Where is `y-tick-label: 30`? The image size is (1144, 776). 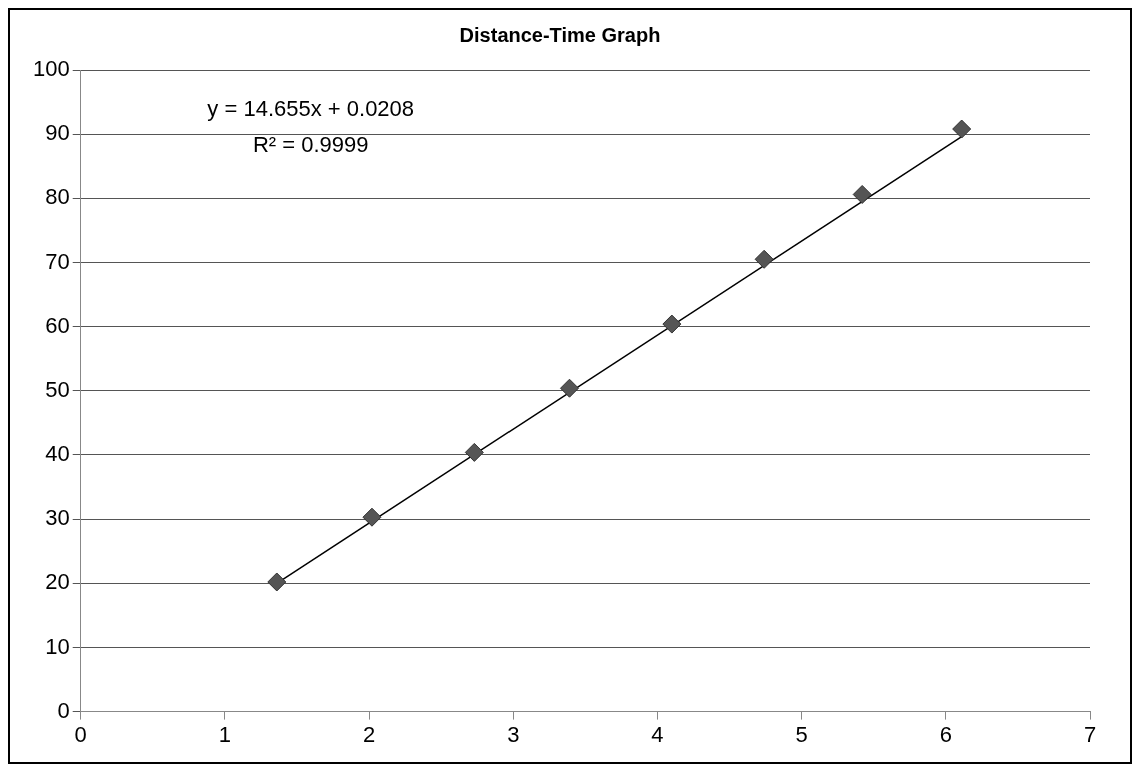
y-tick-label: 30 is located at coordinates (57, 518).